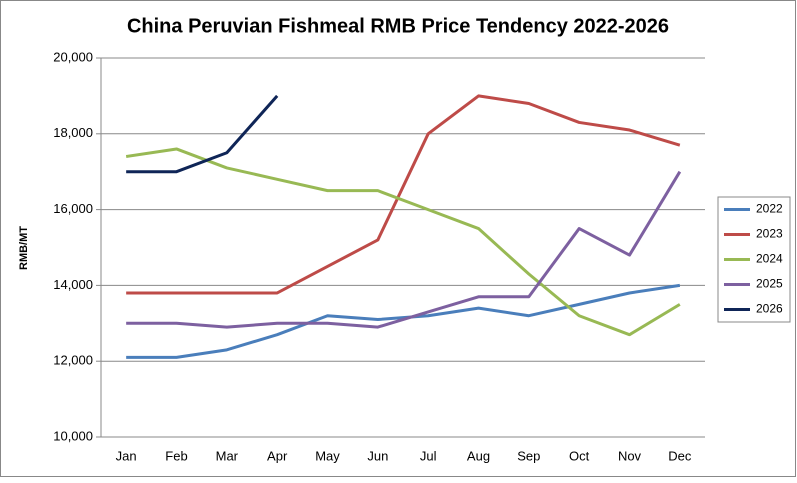 Image resolution: width=797 pixels, height=483 pixels. Describe the element at coordinates (73, 132) in the screenshot. I see `y-tick-label: 18,000` at that location.